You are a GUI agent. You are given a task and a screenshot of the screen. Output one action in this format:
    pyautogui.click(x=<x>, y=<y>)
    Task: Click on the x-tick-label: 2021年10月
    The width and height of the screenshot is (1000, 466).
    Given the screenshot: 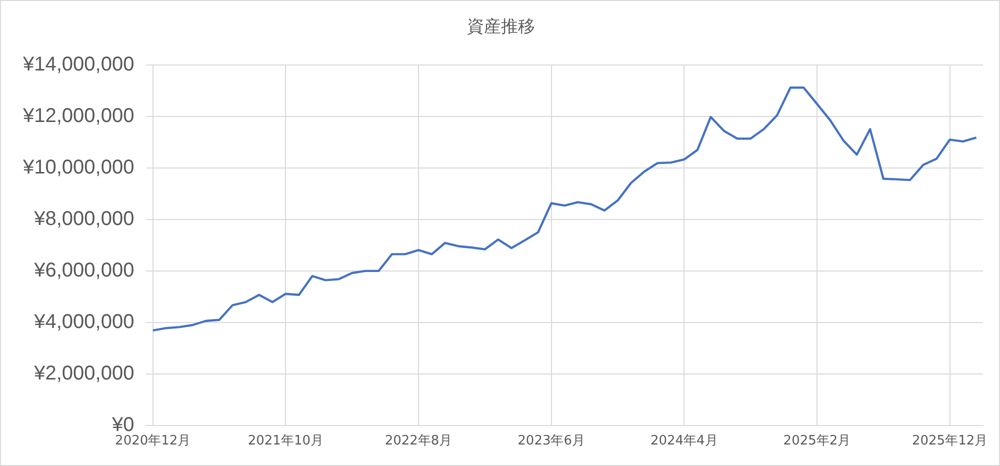 What is the action you would take?
    pyautogui.click(x=286, y=441)
    